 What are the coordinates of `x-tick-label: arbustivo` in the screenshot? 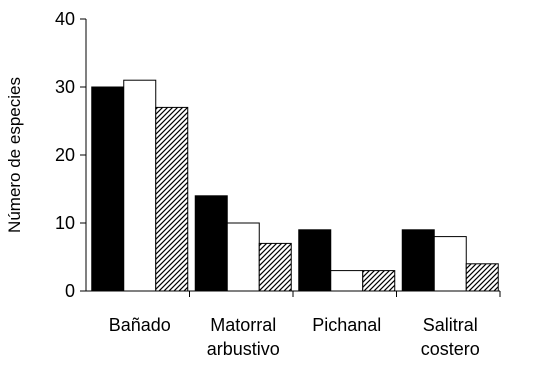 It's located at (243, 349).